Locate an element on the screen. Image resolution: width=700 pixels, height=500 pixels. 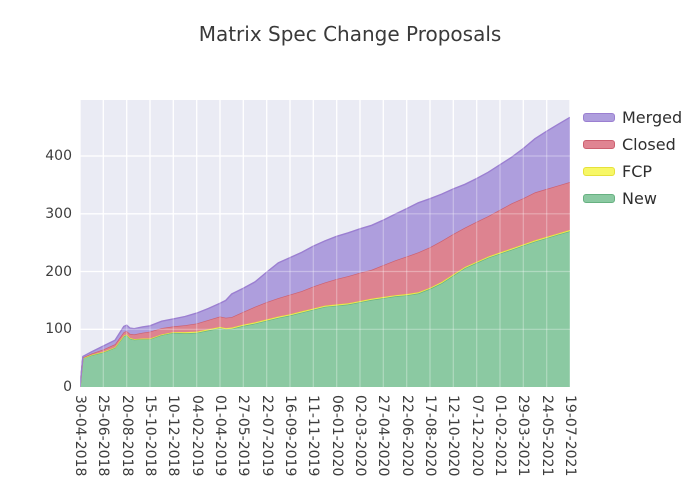
x-tick-label: 06-01-2020 is located at coordinates (336, 436).